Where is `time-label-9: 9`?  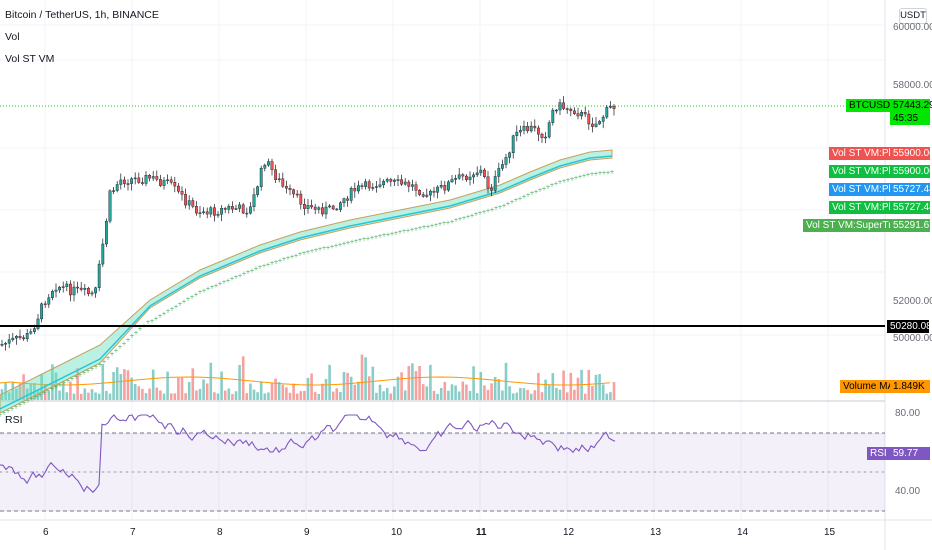
time-label-9: 9 is located at coordinates (307, 532).